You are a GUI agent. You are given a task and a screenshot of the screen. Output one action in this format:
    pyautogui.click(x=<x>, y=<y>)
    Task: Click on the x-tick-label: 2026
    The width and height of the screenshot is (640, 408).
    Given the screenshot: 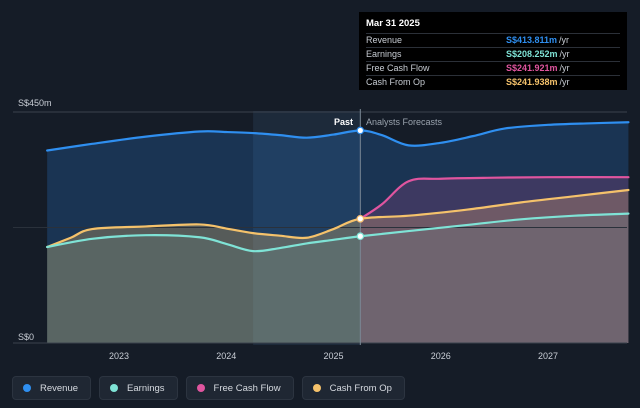 What is the action you would take?
    pyautogui.click(x=441, y=356)
    